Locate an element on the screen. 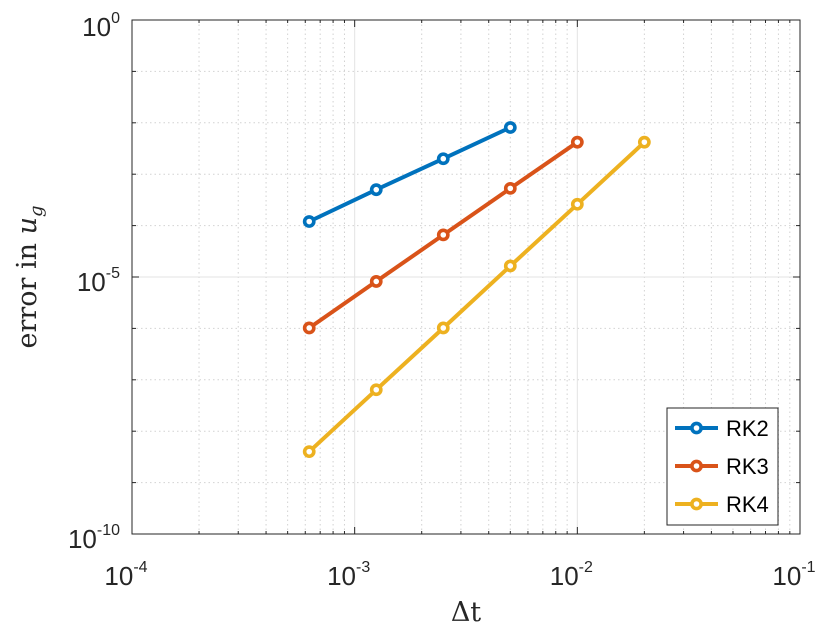 The height and width of the screenshot is (631, 830). x-tick-label: 10⁻² is located at coordinates (571, 575).